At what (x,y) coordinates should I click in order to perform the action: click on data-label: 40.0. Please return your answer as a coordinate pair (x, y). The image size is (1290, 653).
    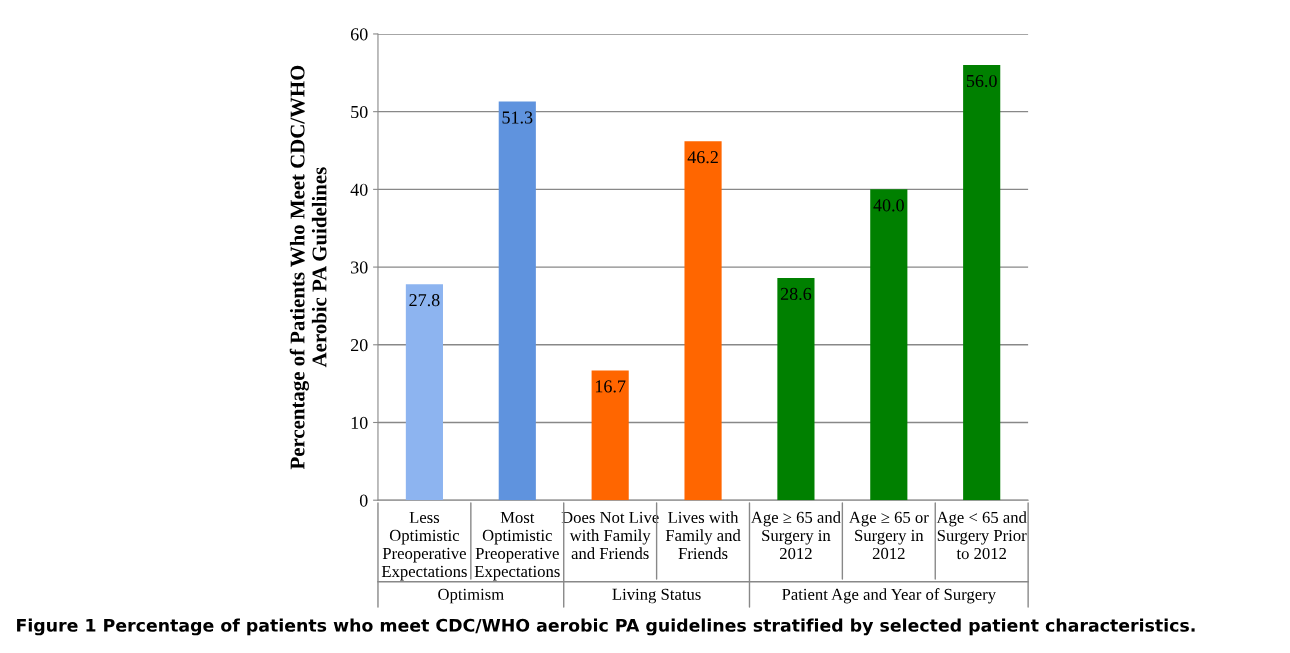
    Looking at the image, I should click on (888, 205).